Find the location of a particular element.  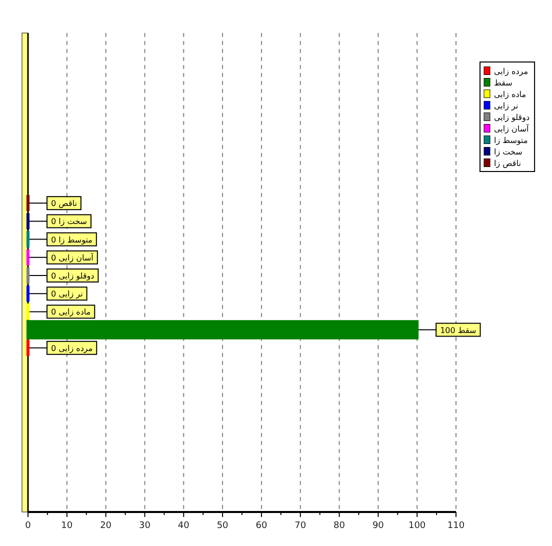

data-label: متوسط زا 0 is located at coordinates (71, 239).